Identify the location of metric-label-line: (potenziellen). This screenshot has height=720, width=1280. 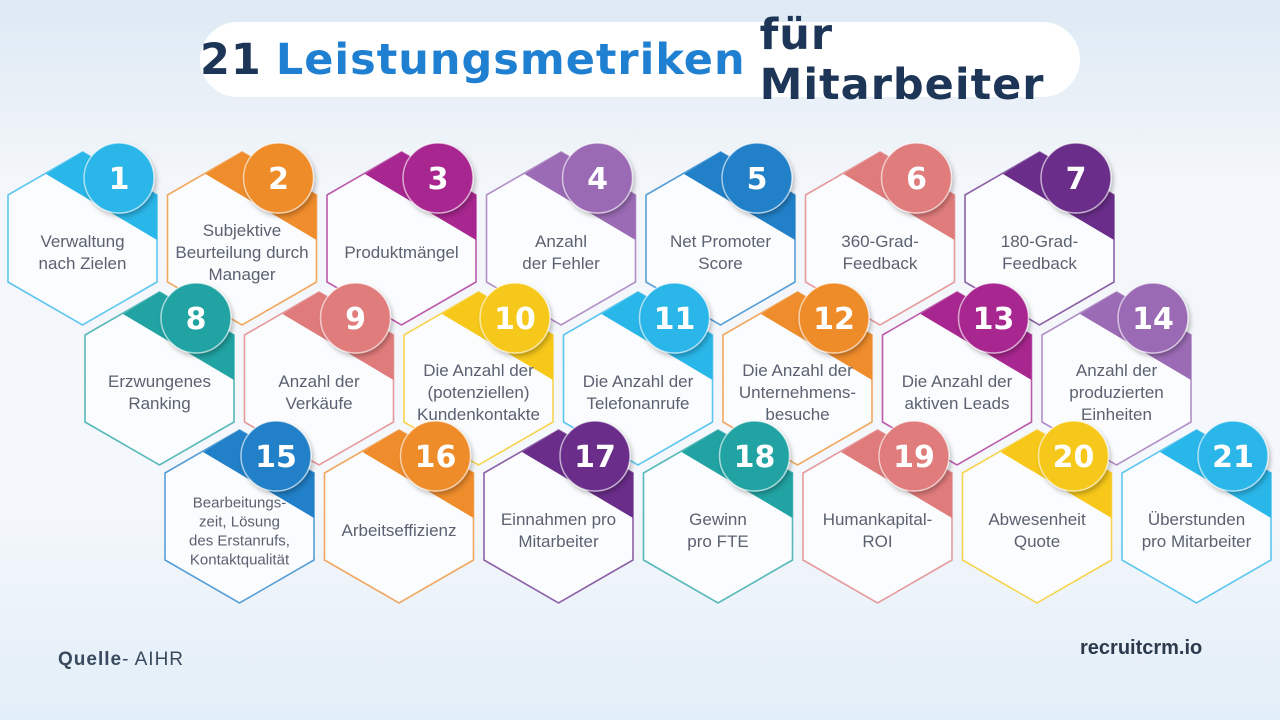
(478, 392).